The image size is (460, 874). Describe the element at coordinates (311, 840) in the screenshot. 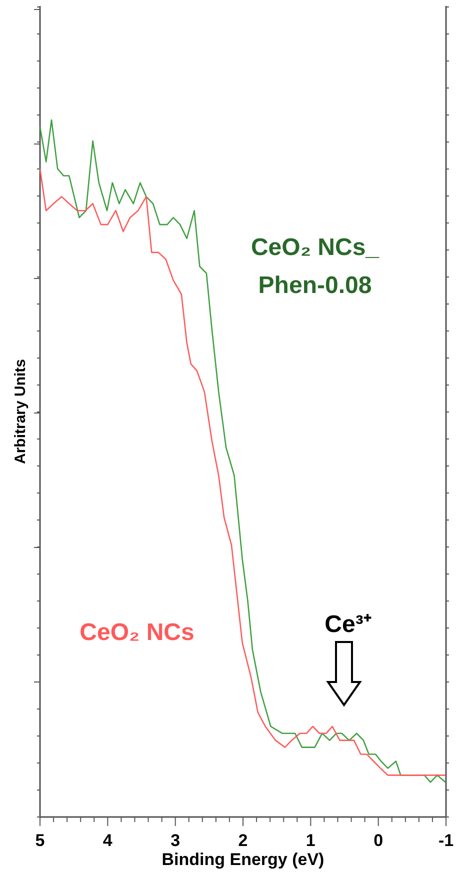

I see `x-tick-label: 1` at that location.